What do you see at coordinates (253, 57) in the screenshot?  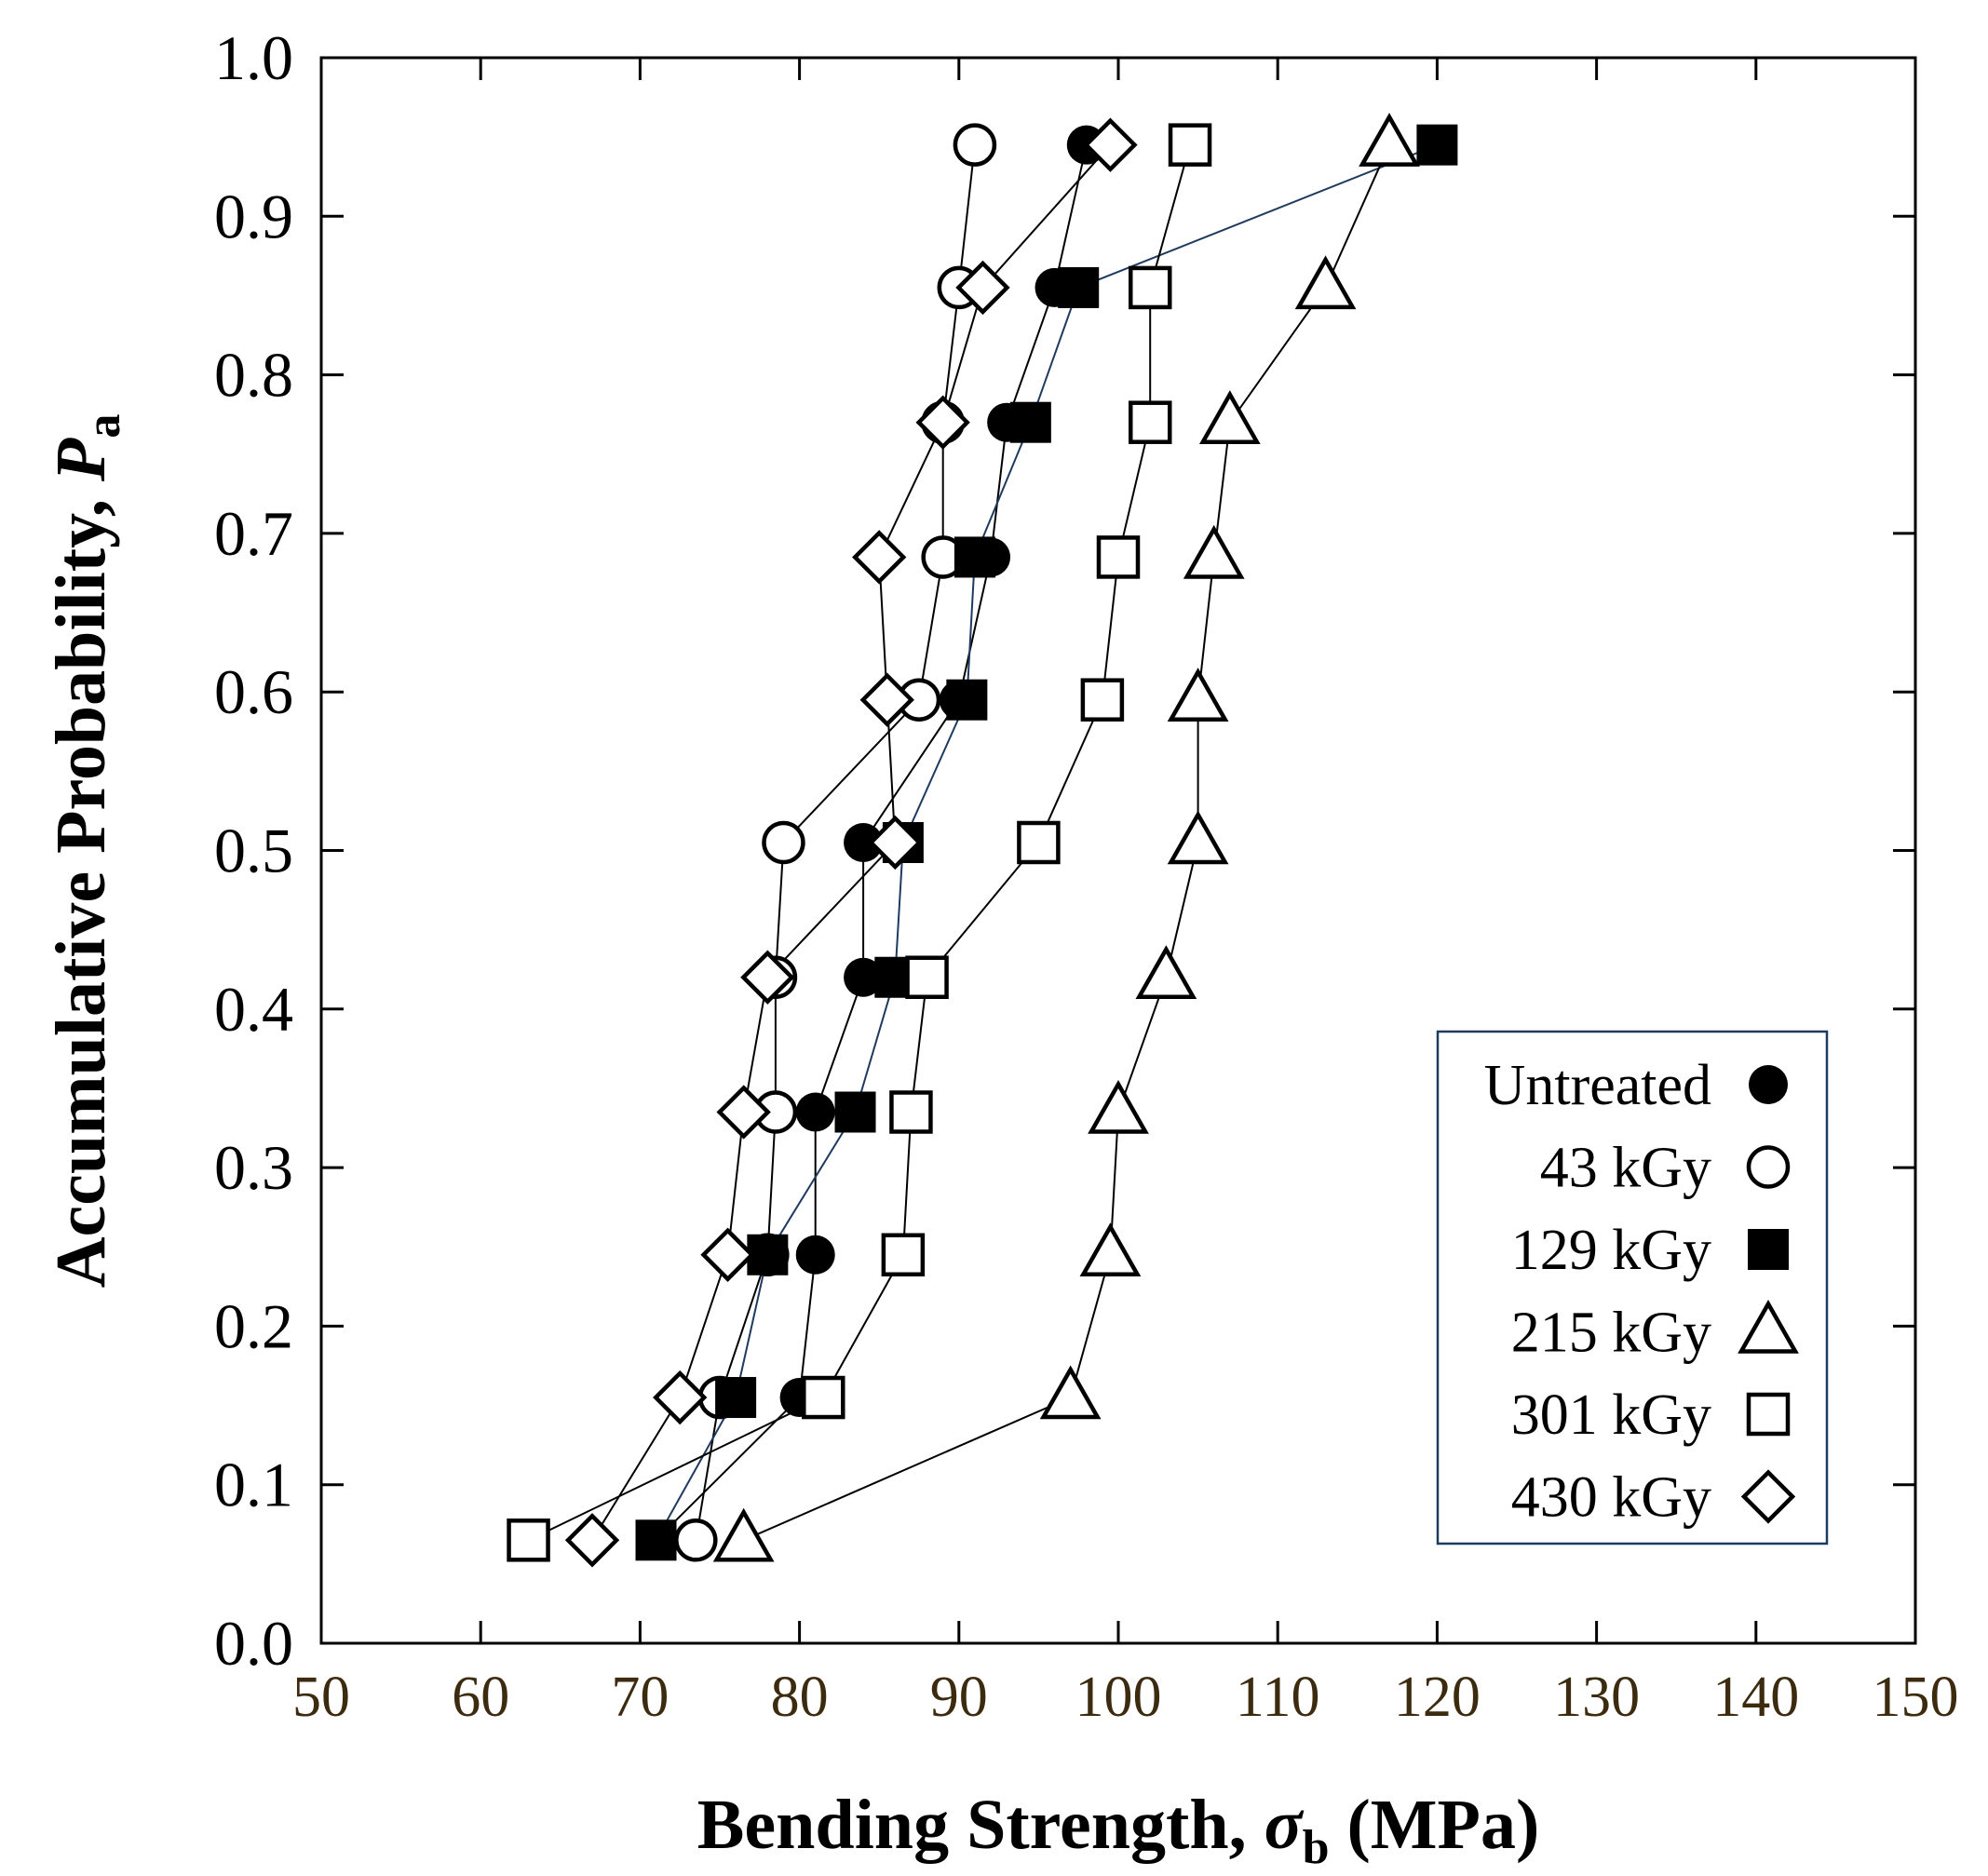 I see `y-tick-label: 1.0` at bounding box center [253, 57].